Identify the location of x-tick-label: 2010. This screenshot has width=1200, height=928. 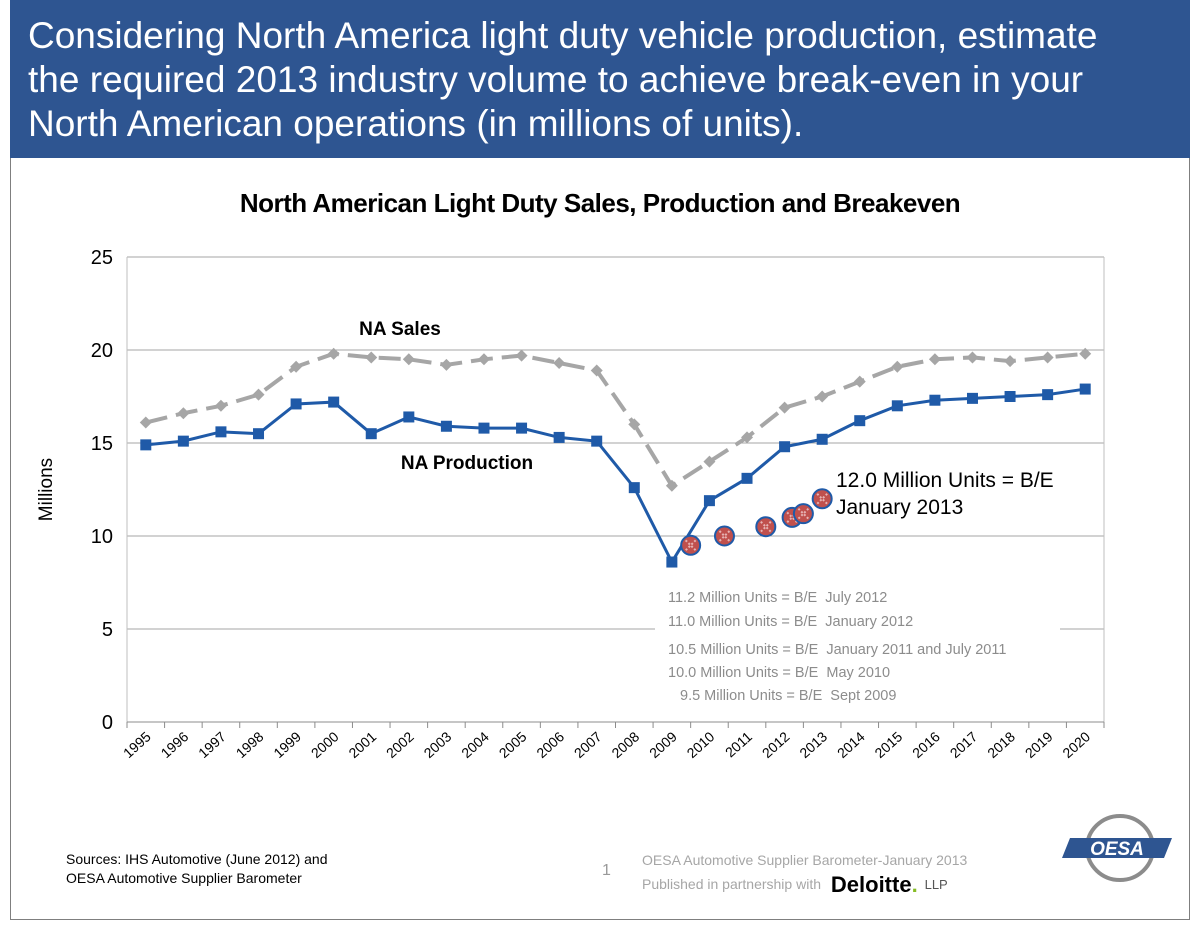
(701, 744).